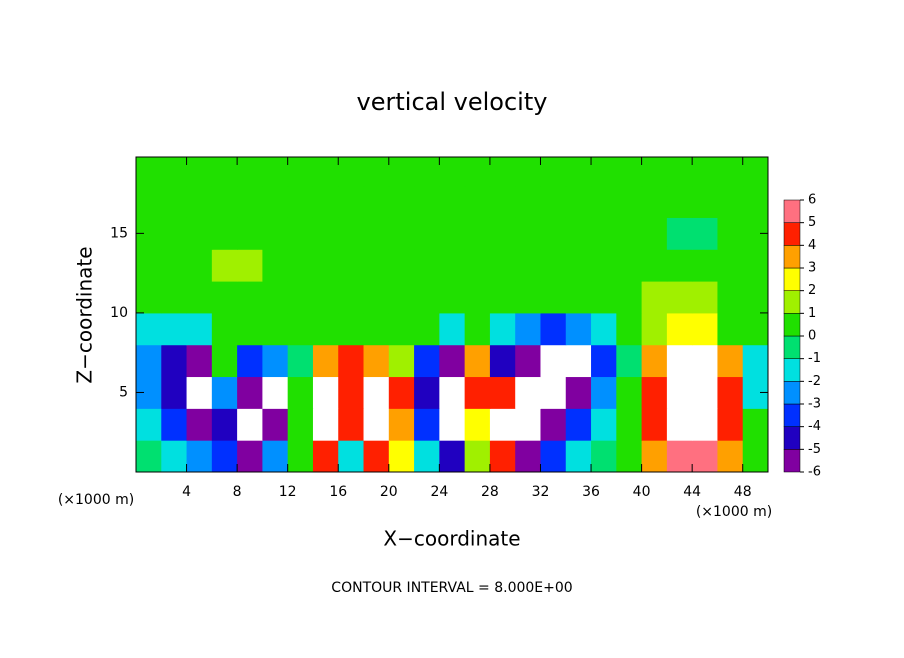 The image size is (904, 658). I want to click on colorbar-label: 6, so click(812, 200).